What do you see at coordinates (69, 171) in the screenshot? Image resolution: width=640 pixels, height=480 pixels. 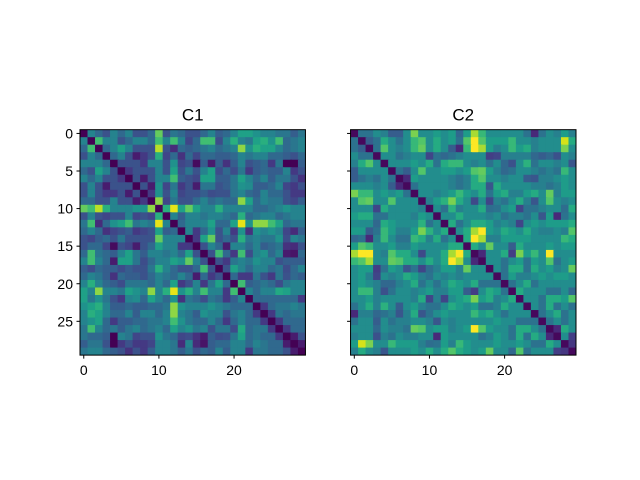 I see `svg-text: 5` at bounding box center [69, 171].